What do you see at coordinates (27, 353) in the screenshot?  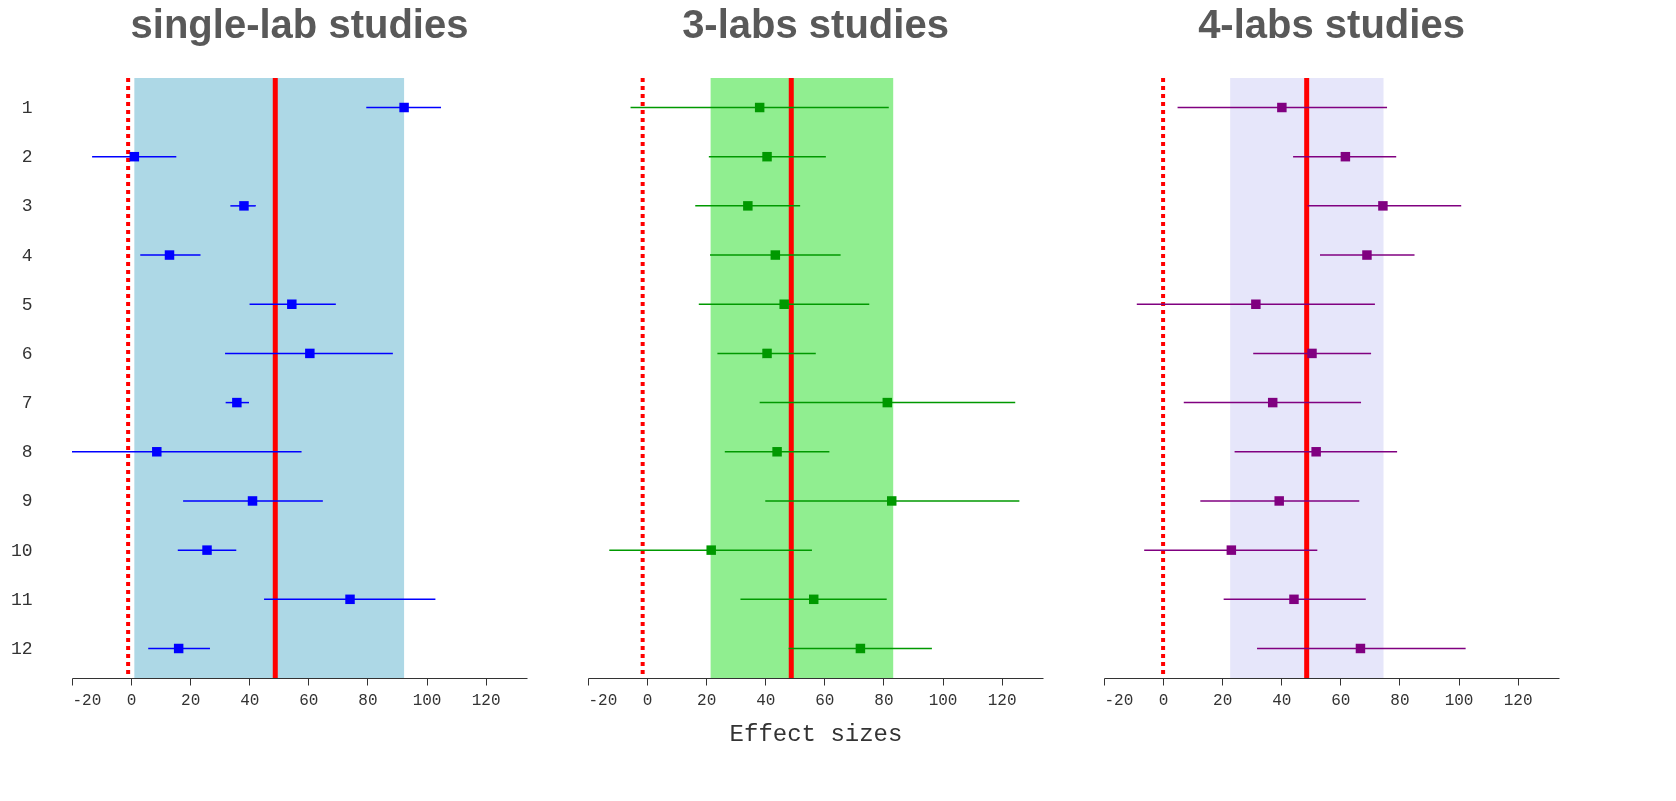 I see `y-tick-label: 6` at bounding box center [27, 353].